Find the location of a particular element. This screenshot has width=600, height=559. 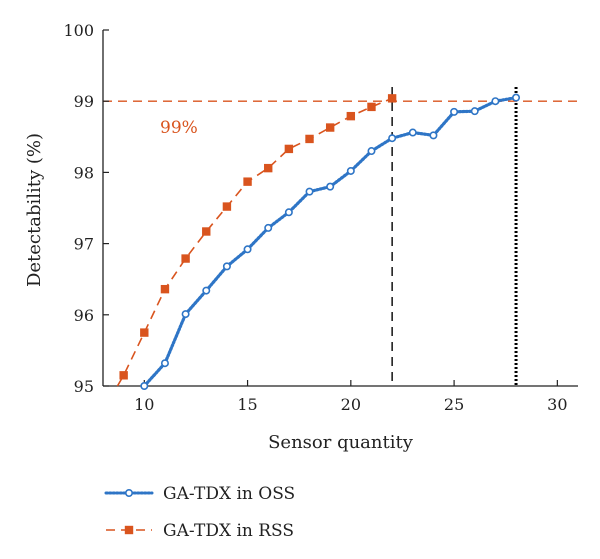

legend-item-oss: GA-TDX in OSS is located at coordinates (199, 494).